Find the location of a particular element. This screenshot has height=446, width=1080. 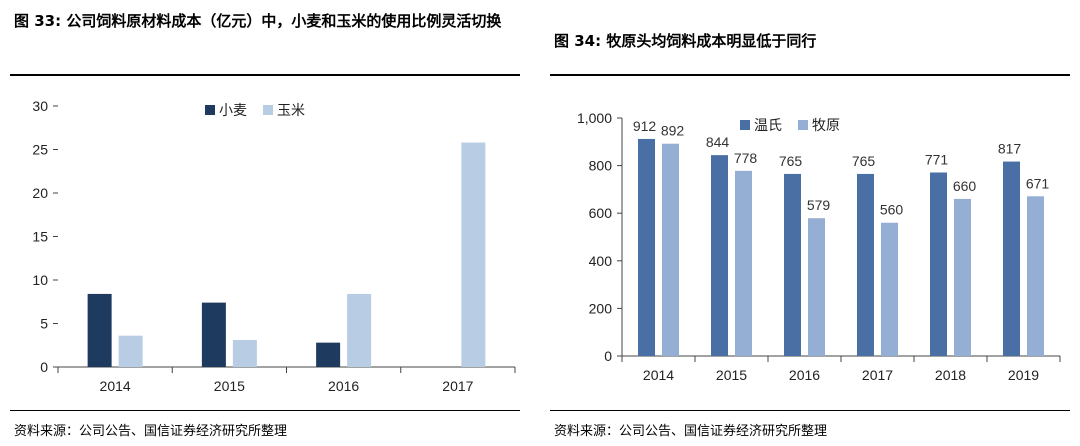

figure-34-bottom-rule is located at coordinates (810, 410).